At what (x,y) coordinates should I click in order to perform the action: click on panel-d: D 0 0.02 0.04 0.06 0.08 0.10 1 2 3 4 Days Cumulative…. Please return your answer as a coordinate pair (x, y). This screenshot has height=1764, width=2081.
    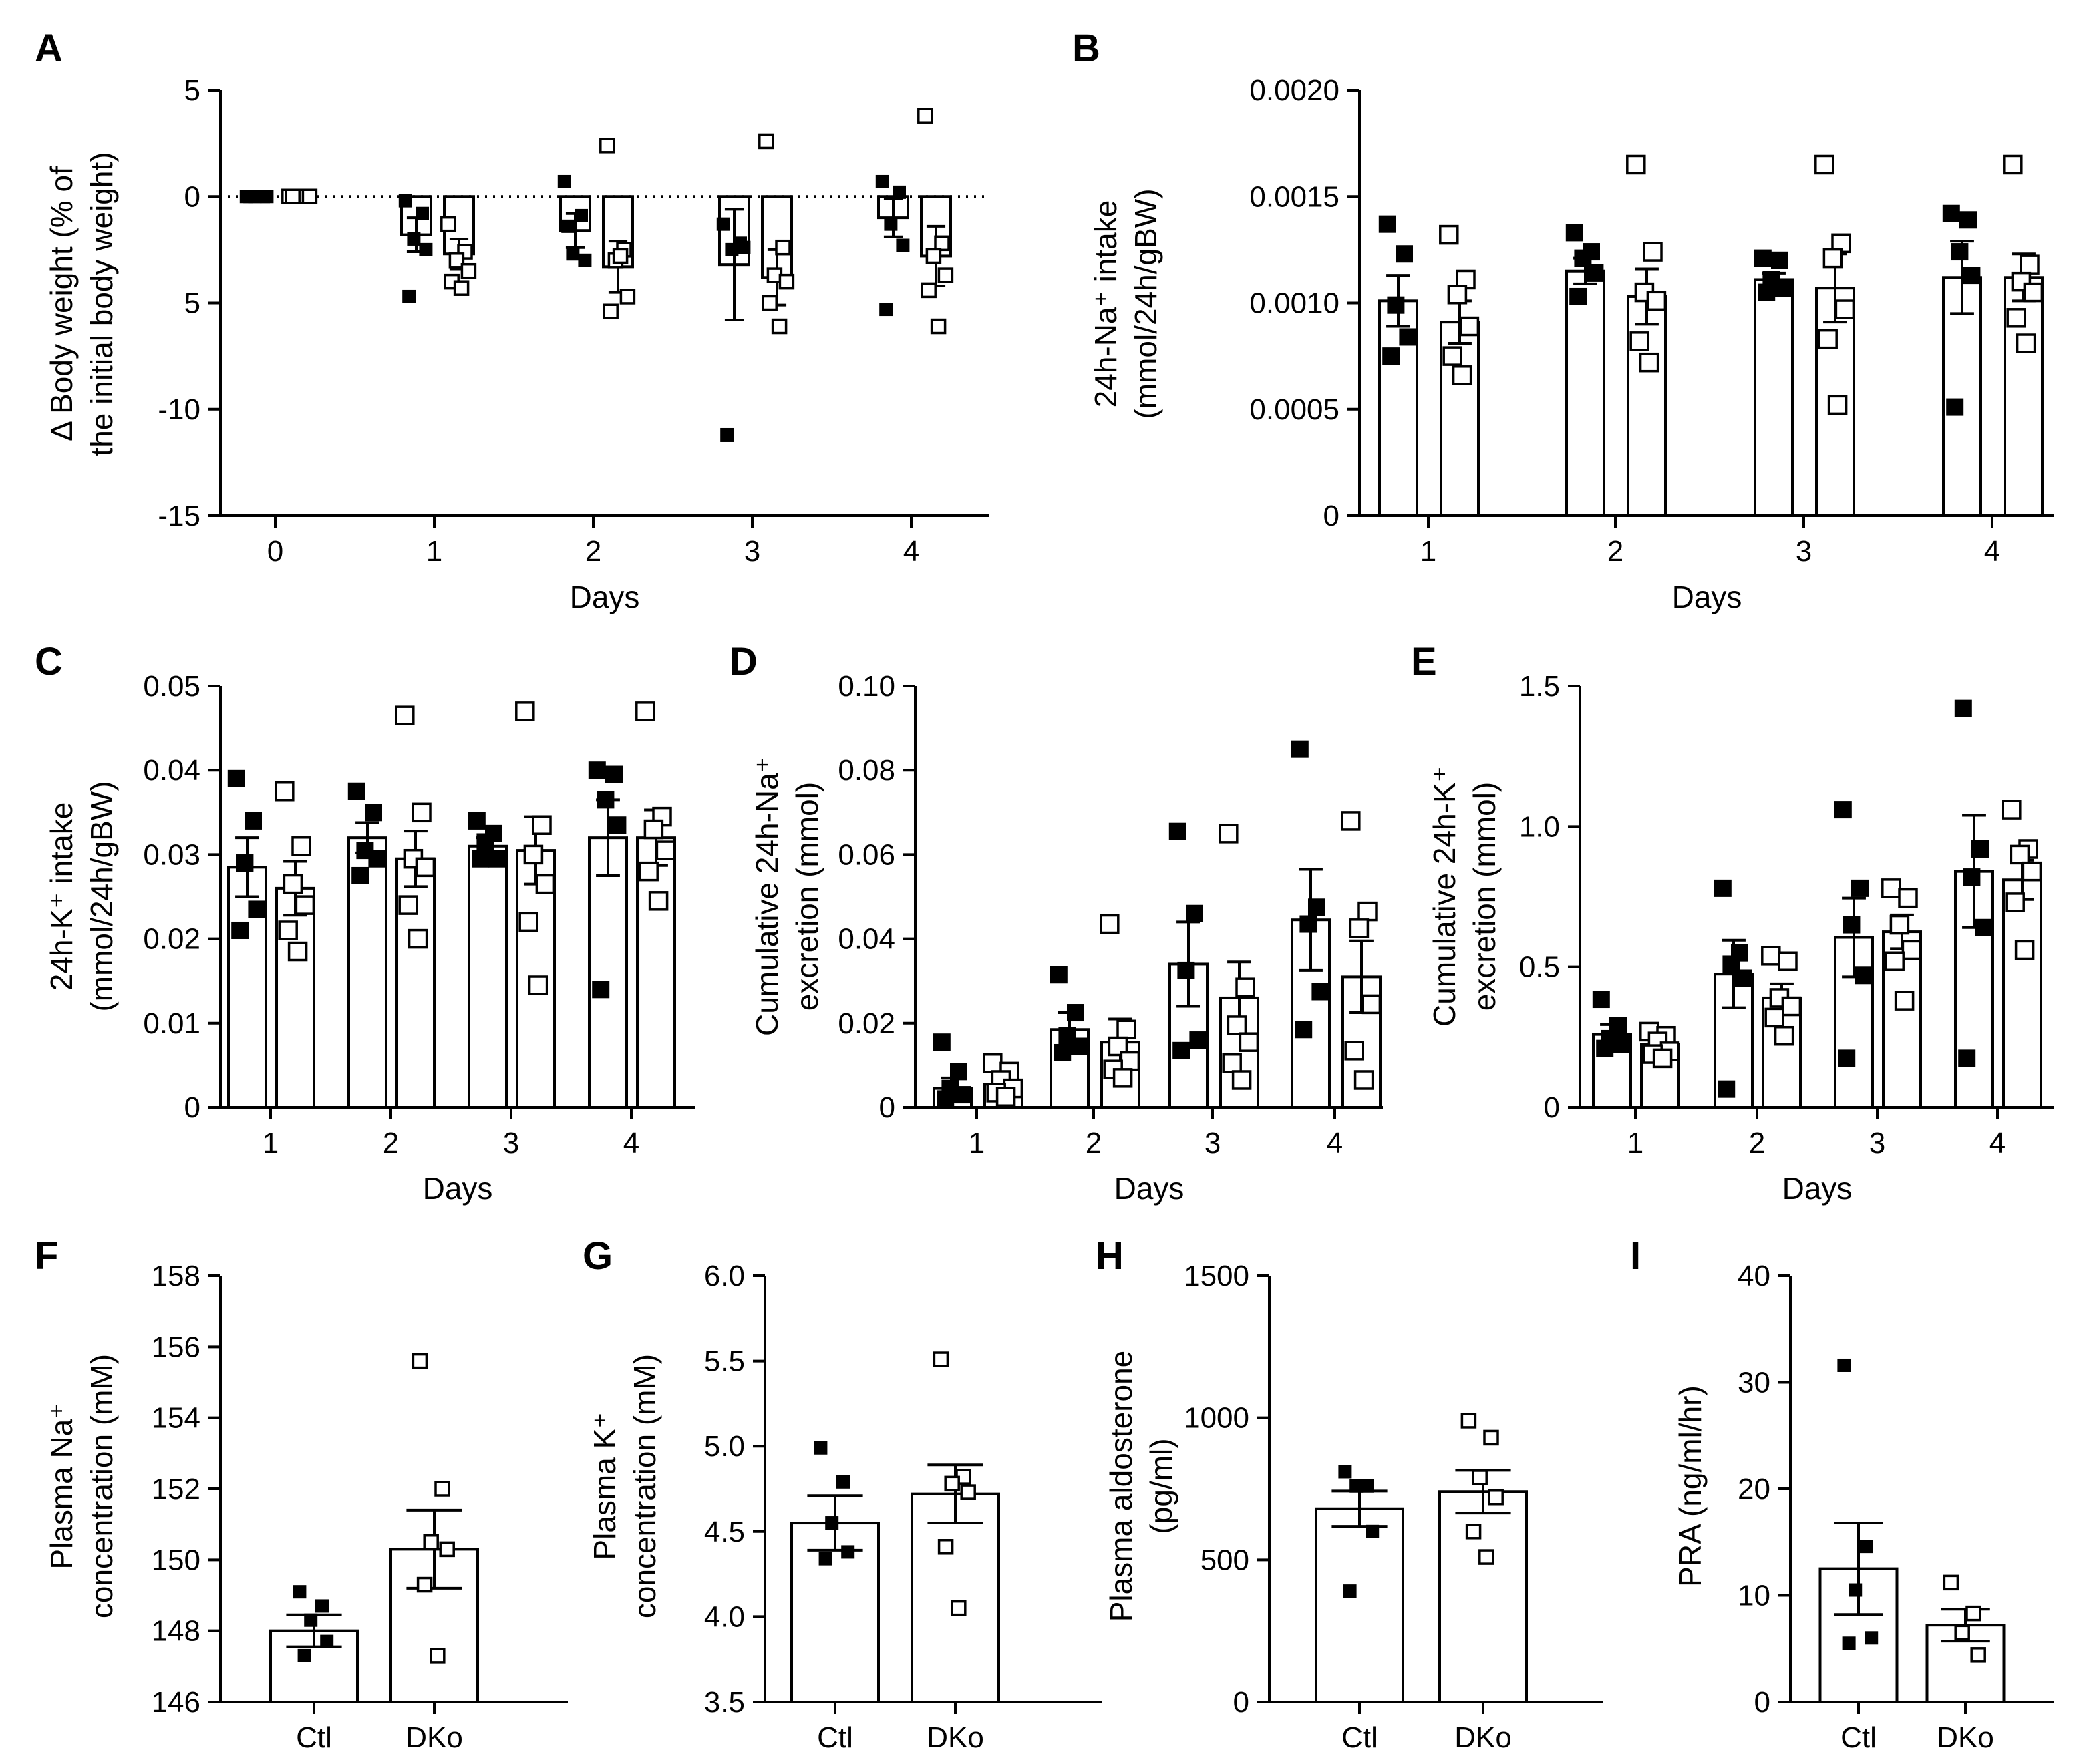
    Looking at the image, I should click on (1056, 923).